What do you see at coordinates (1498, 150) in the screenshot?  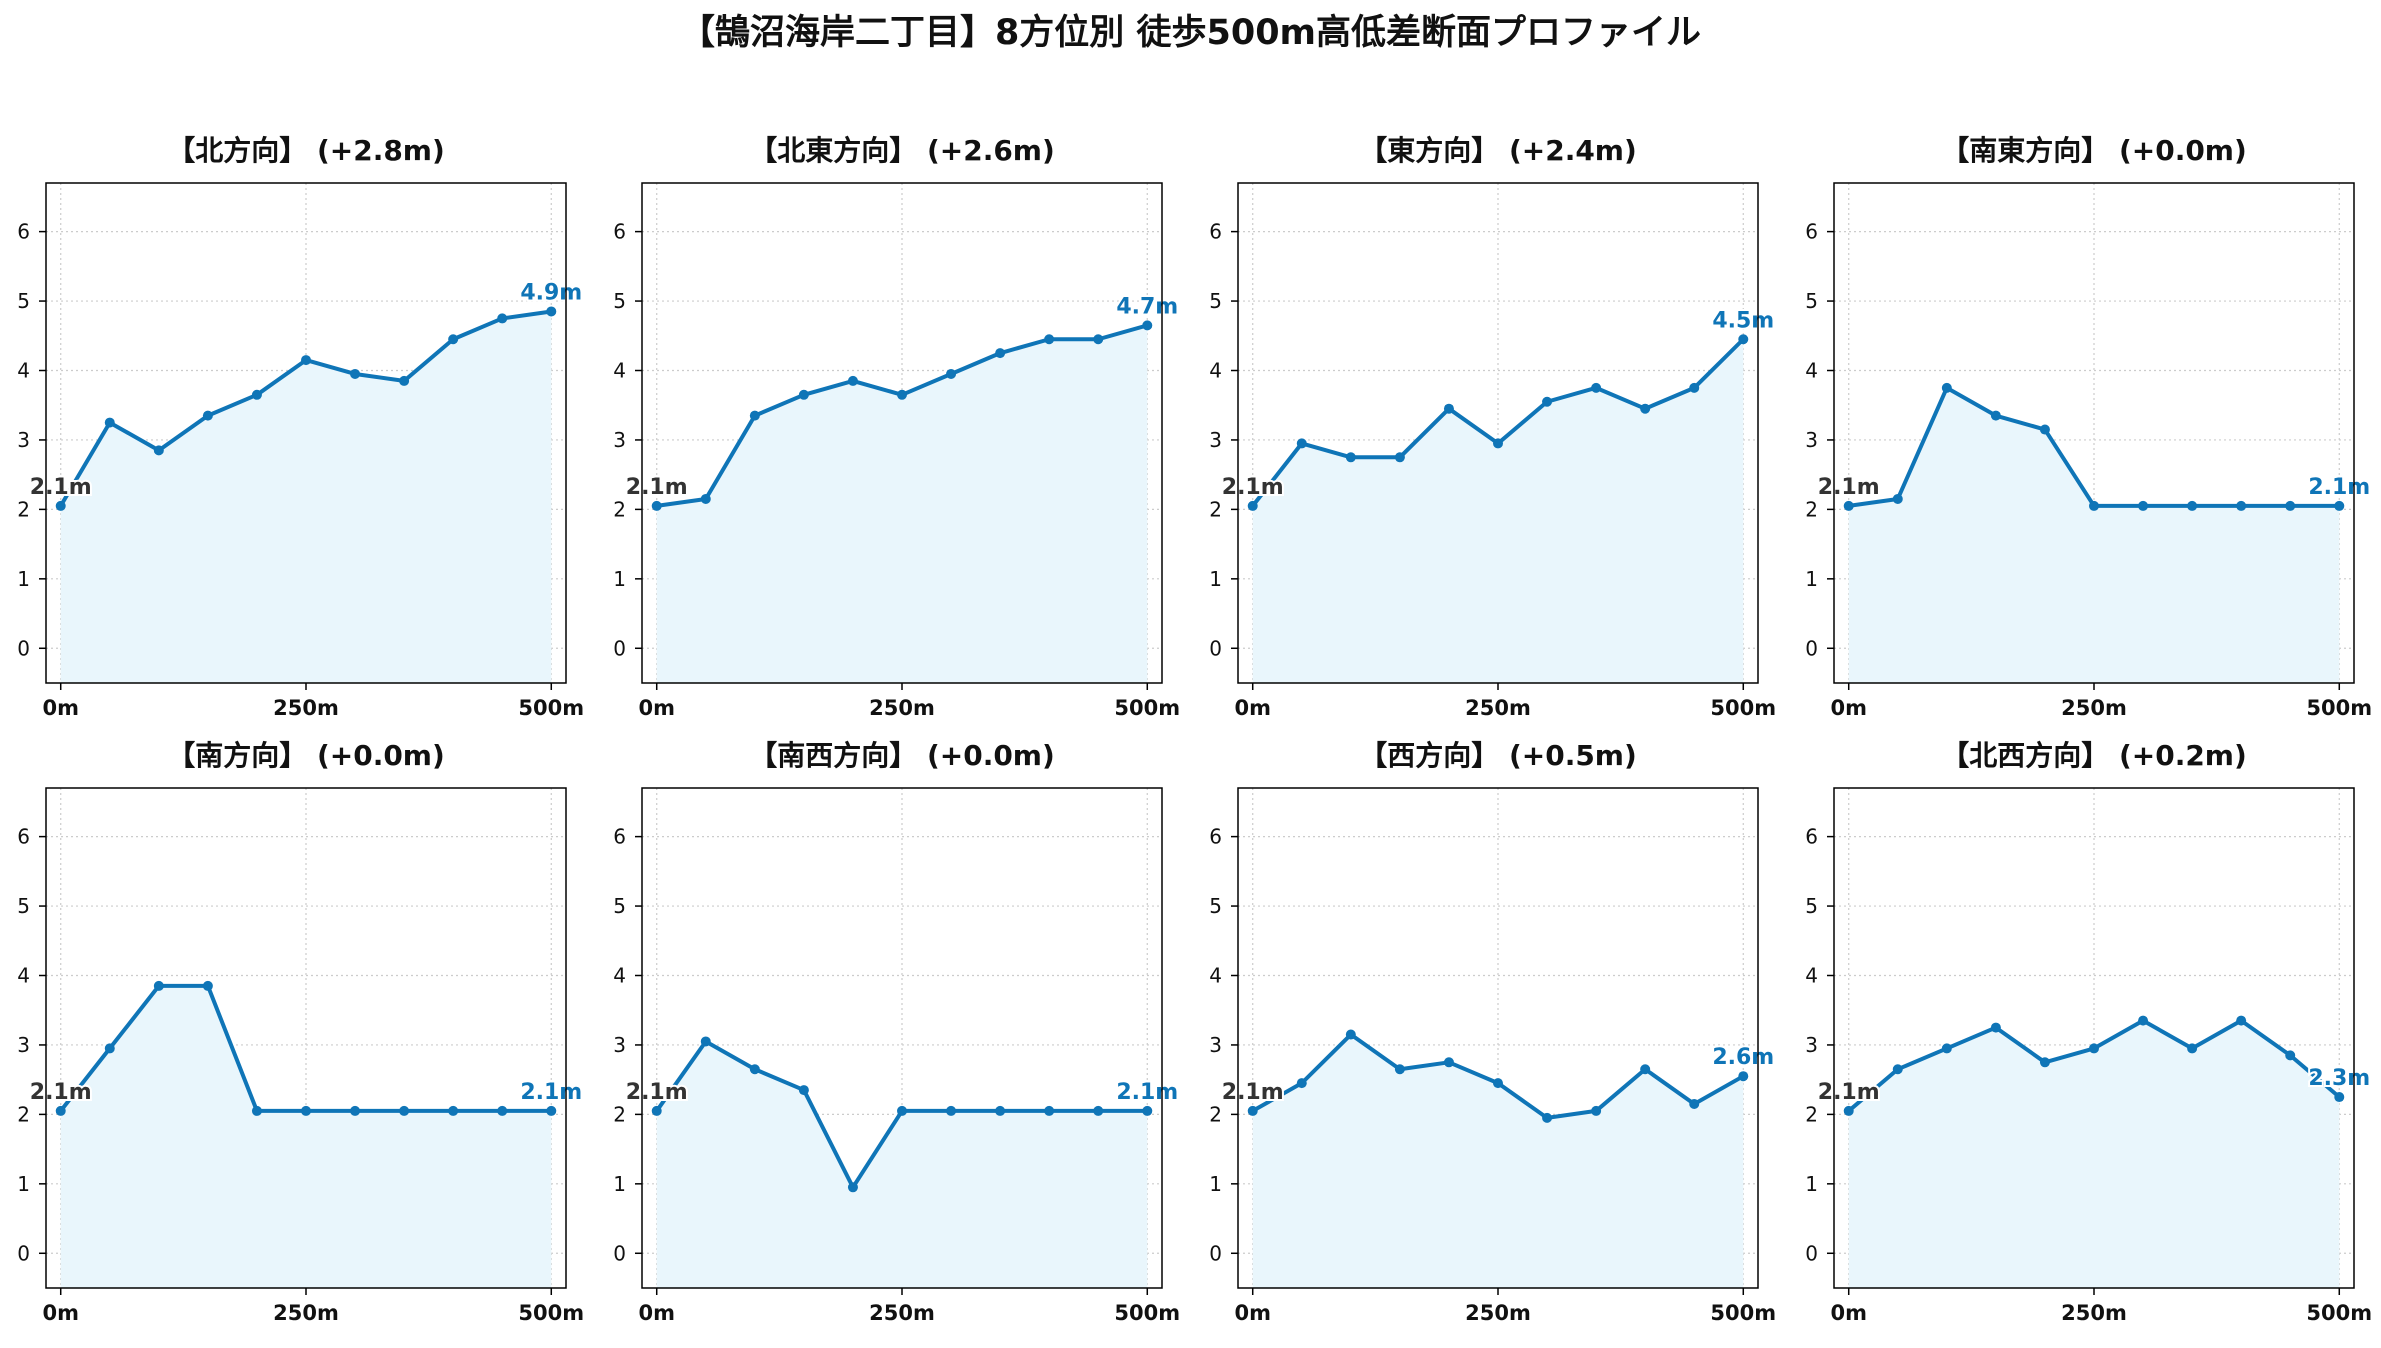 I see `panel-title: 【東方向】 (+2.4m)` at bounding box center [1498, 150].